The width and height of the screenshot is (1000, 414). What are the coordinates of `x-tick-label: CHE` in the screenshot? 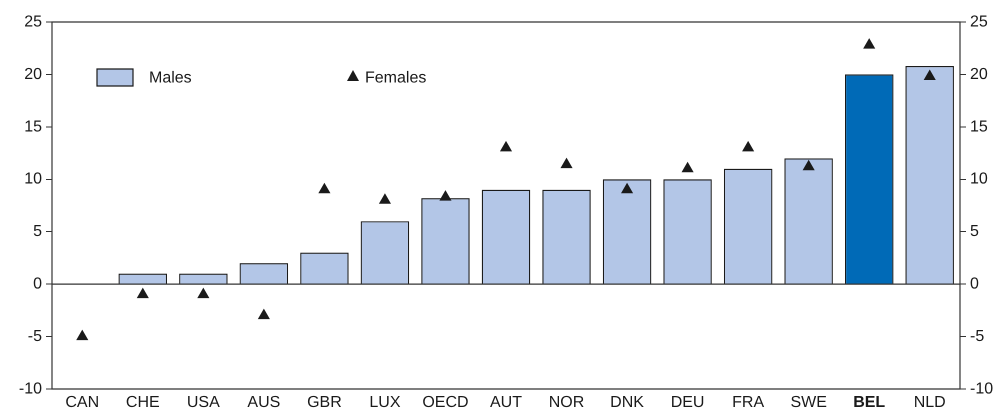 It's located at (143, 403).